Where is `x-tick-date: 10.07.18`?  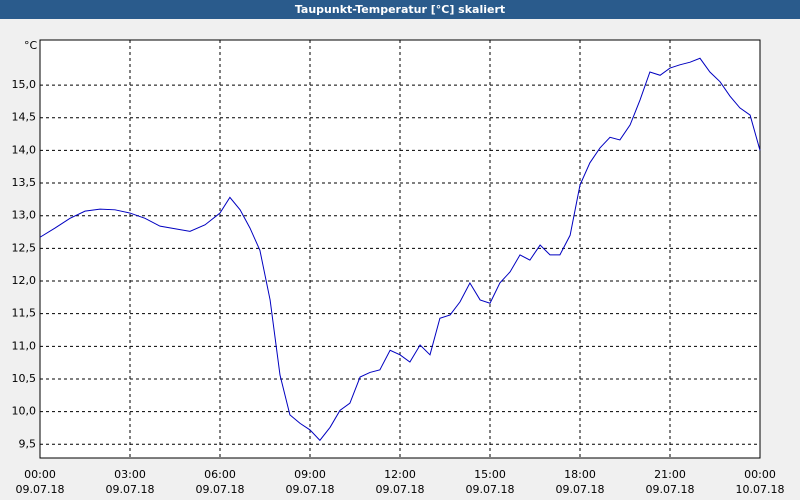
x-tick-date: 10.07.18 is located at coordinates (760, 489).